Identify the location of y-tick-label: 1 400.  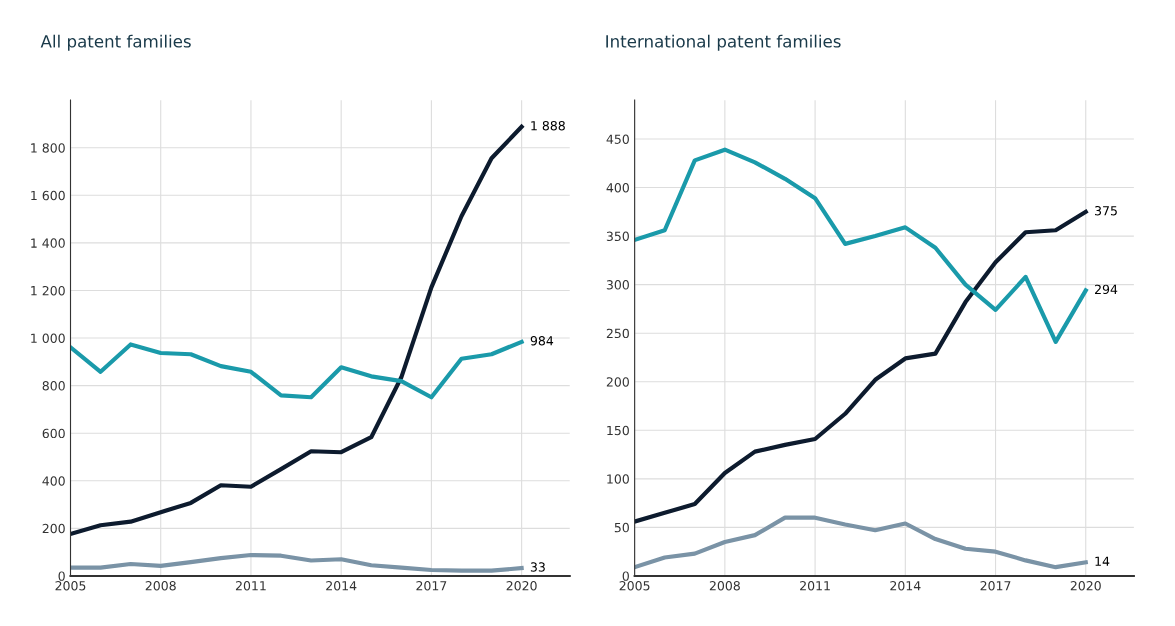
(48, 243).